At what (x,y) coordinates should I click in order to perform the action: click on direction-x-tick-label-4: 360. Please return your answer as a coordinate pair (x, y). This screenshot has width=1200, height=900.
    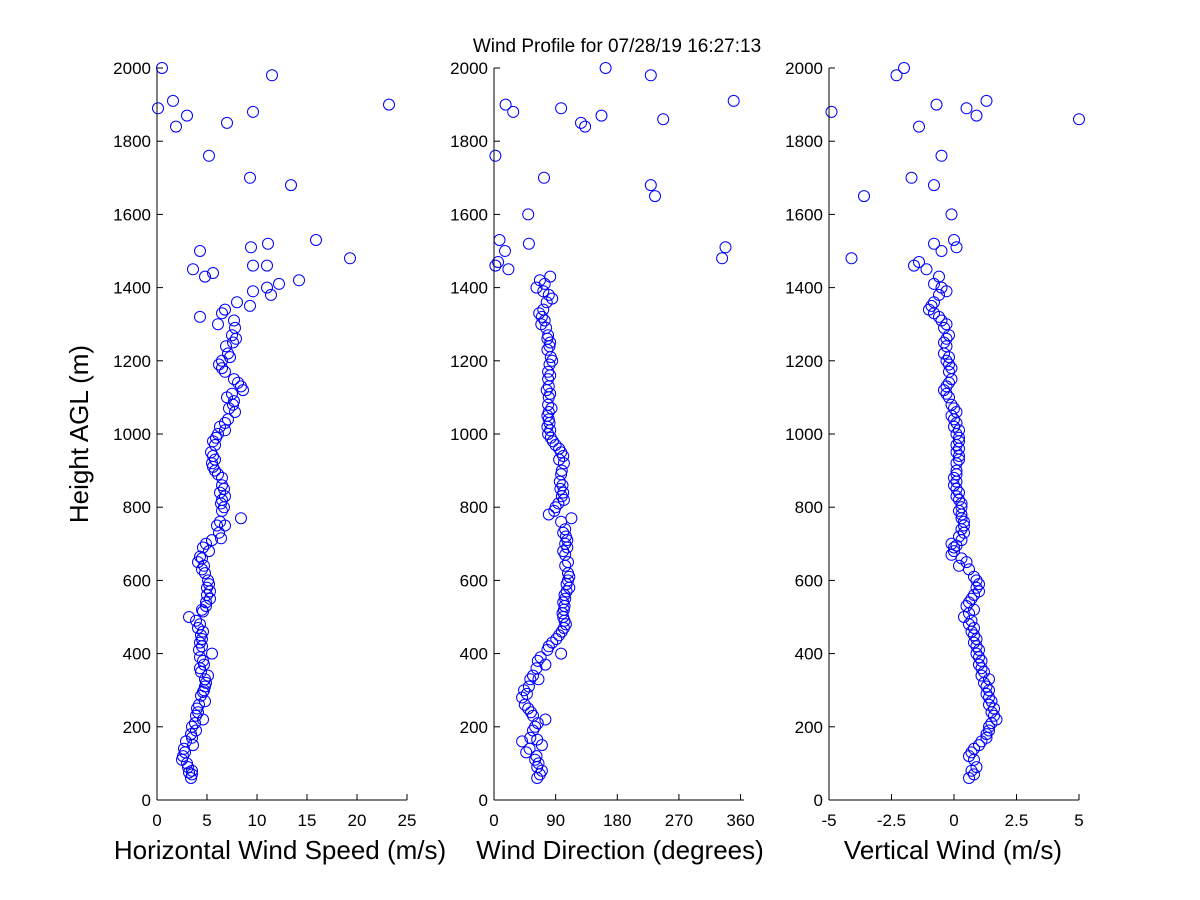
    Looking at the image, I should click on (740, 820).